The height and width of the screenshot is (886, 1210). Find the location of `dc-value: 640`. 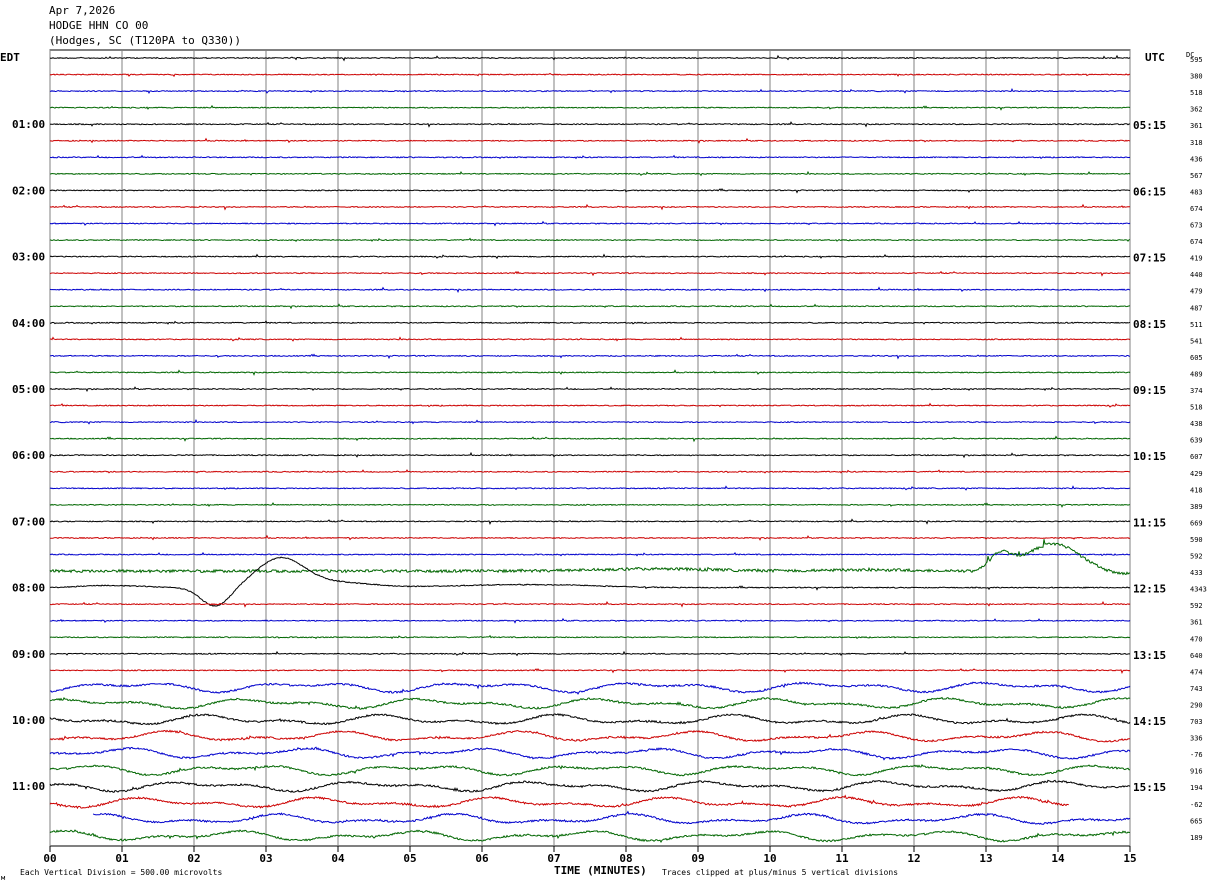

dc-value: 640 is located at coordinates (1196, 656).